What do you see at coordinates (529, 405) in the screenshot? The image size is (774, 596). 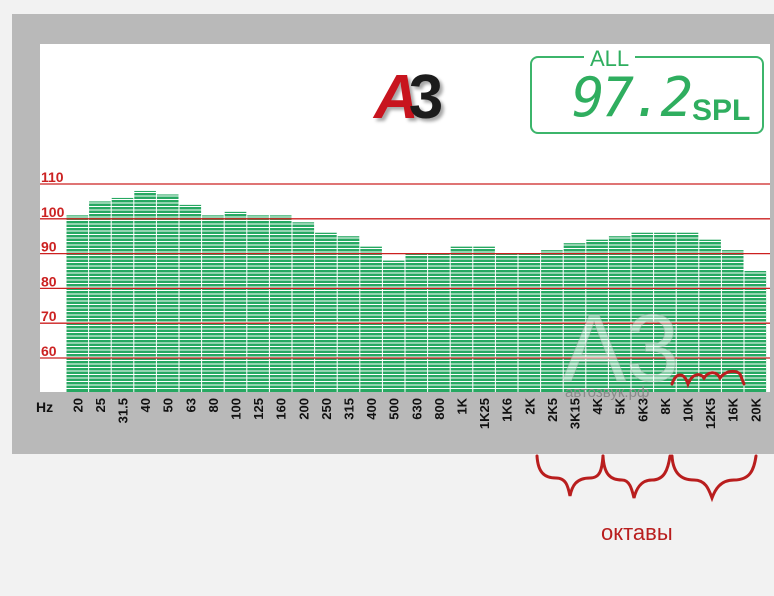 I see `x-tick-label-2K: 2K` at bounding box center [529, 405].